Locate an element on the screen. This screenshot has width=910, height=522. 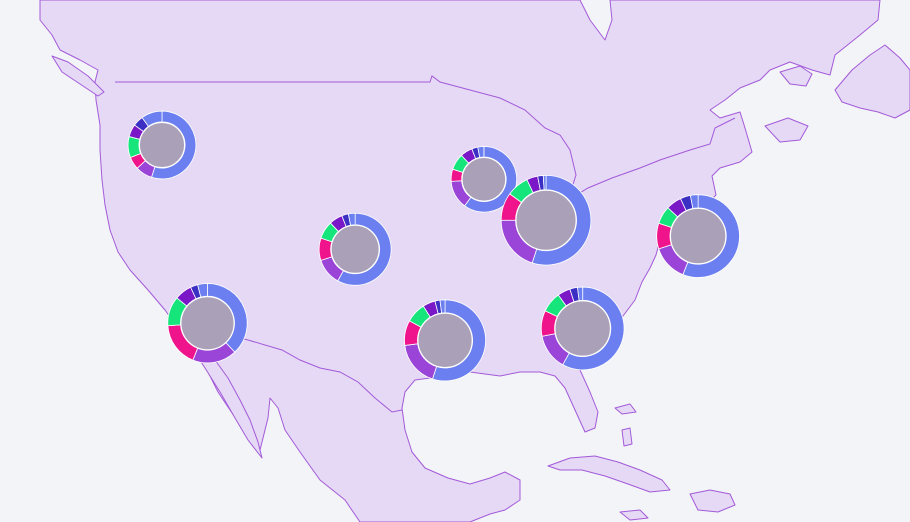
donut-marker-chicago is located at coordinates (546, 220).